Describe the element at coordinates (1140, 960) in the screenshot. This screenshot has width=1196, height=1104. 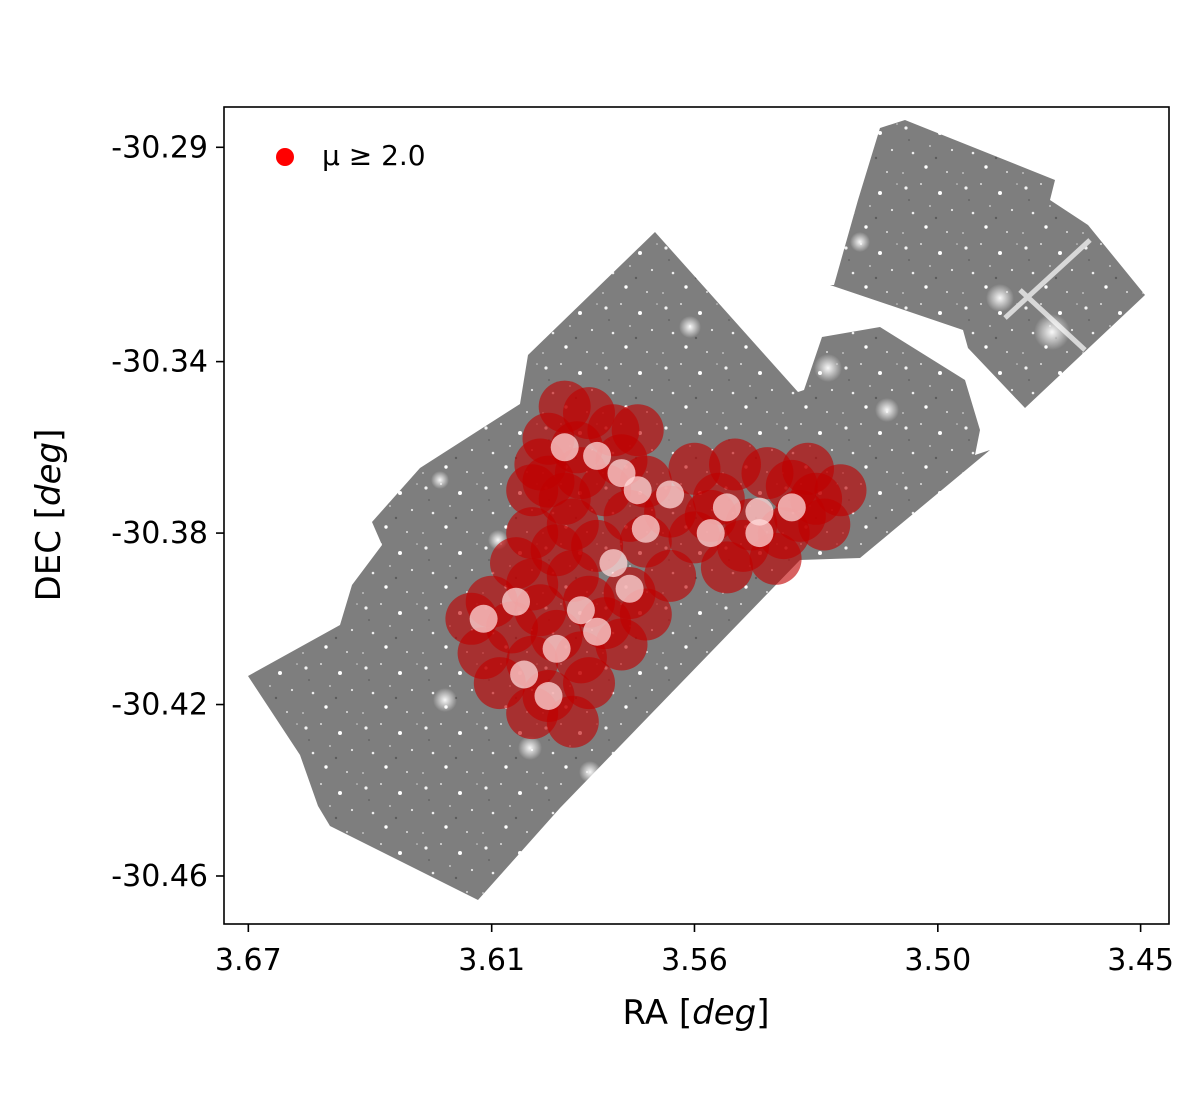
I see `x-tick-label: 3.45` at that location.